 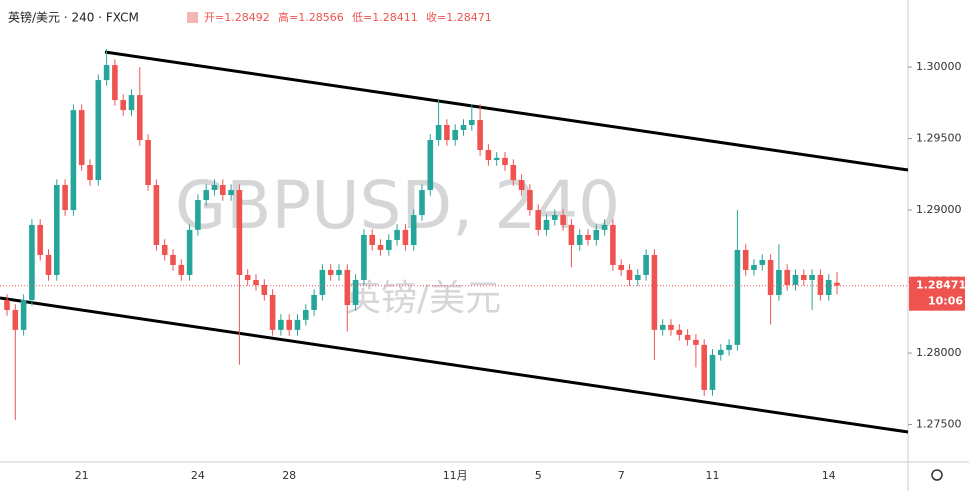 What do you see at coordinates (192, 17) in the screenshot?
I see `source-icon` at bounding box center [192, 17].